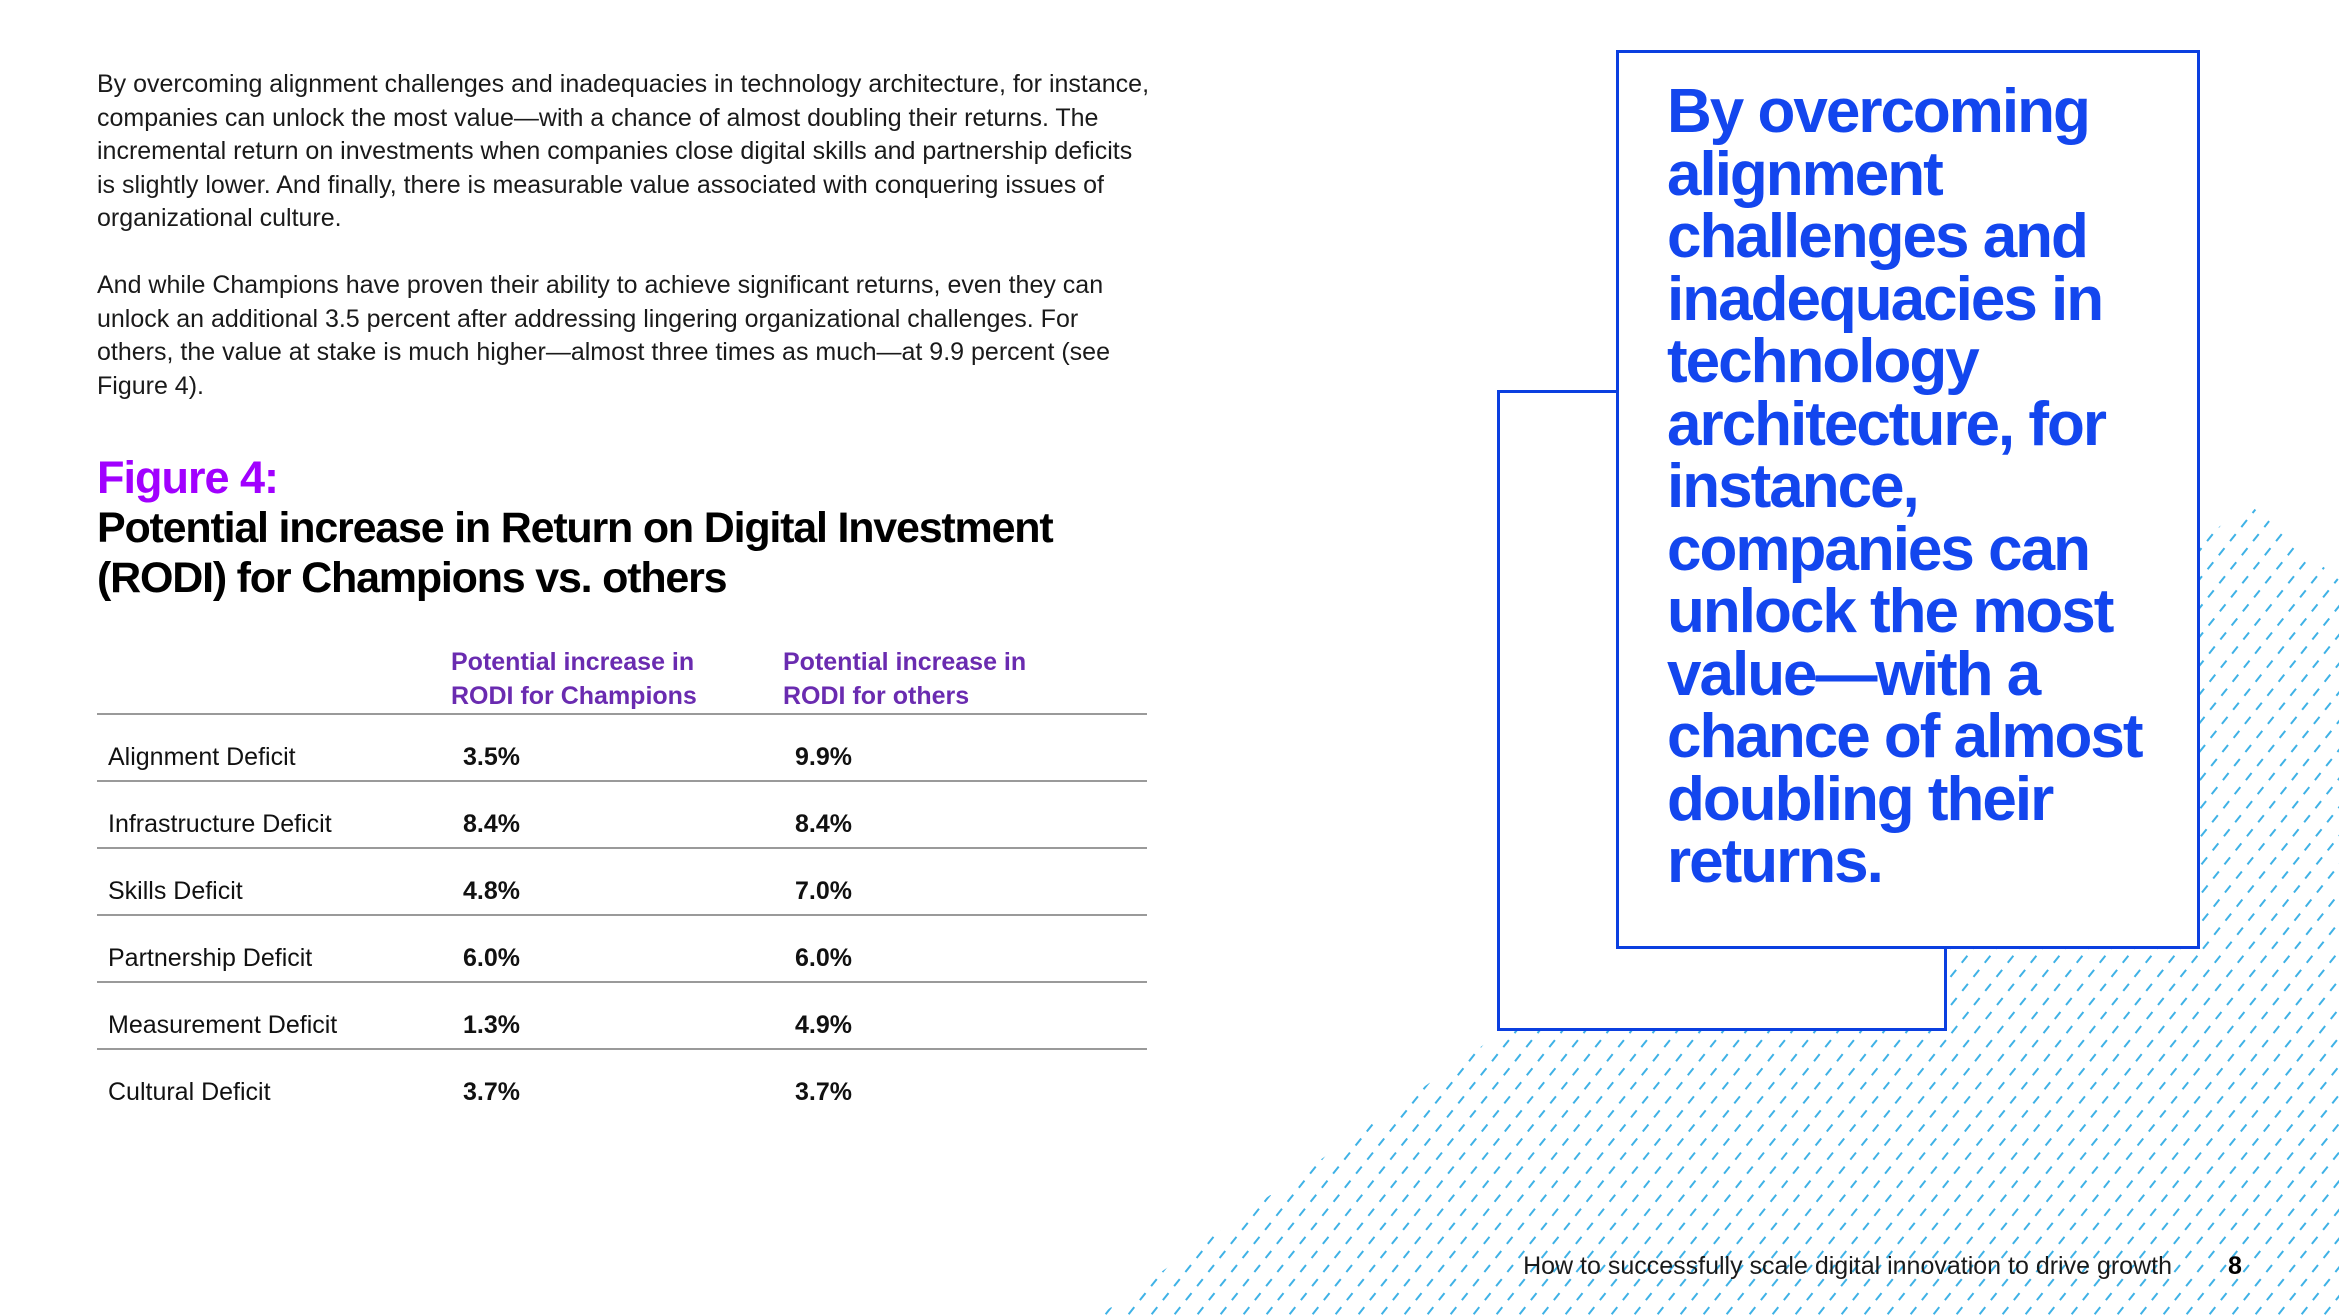 The height and width of the screenshot is (1315, 2339). I want to click on table-row: Infrastructure Deficit 8.4% 8.4%, so click(622, 815).